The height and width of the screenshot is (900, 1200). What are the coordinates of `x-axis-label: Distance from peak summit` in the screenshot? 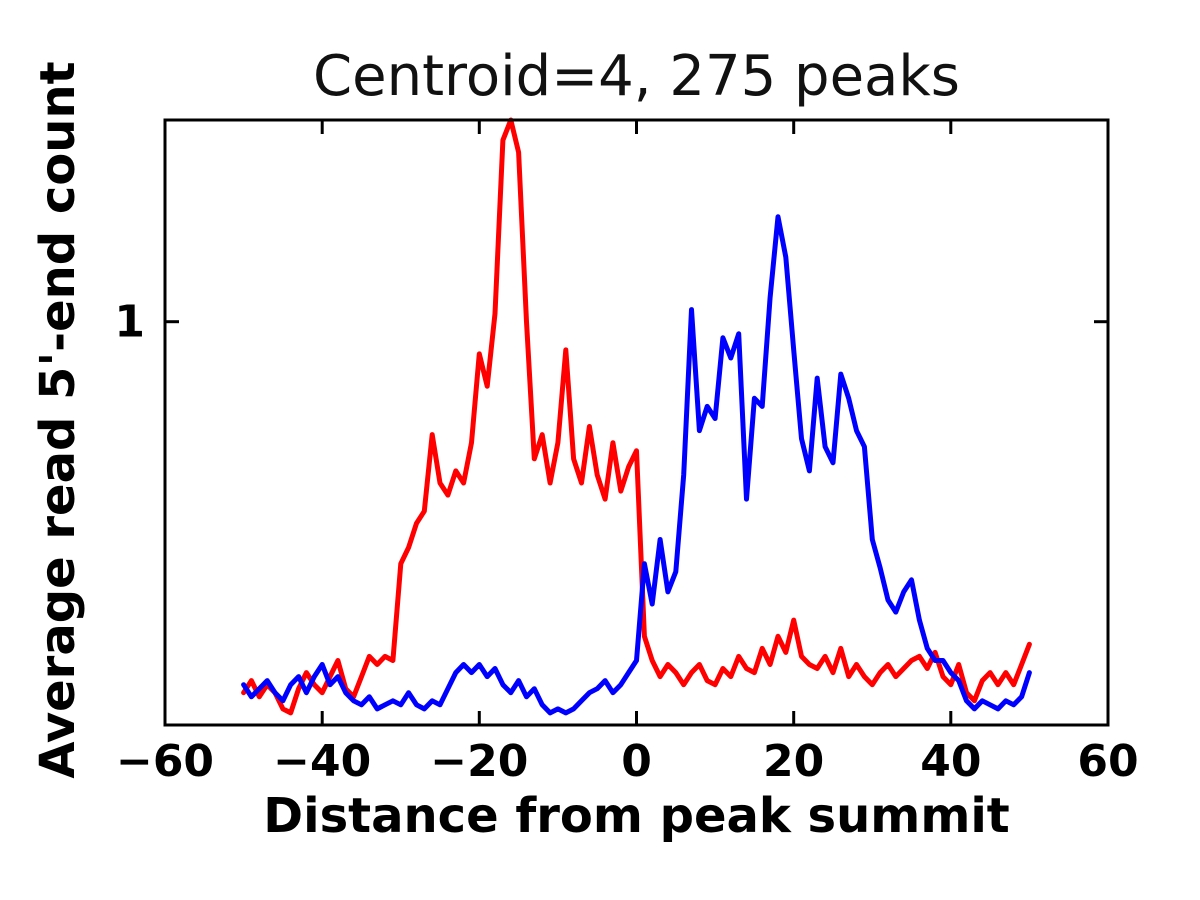 It's located at (636, 816).